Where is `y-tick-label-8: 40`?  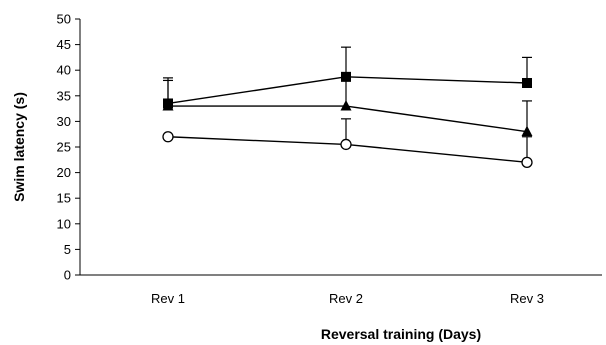
y-tick-label-8: 40 is located at coordinates (64, 70).